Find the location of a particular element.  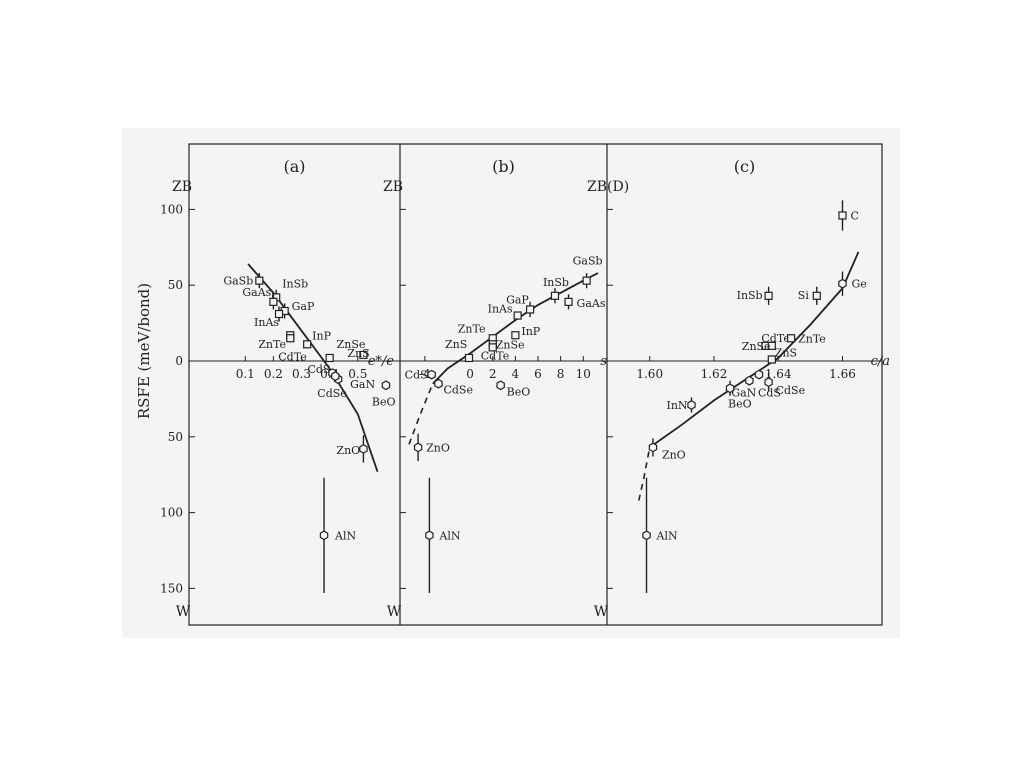

fit-curve is located at coordinates (754, 350).